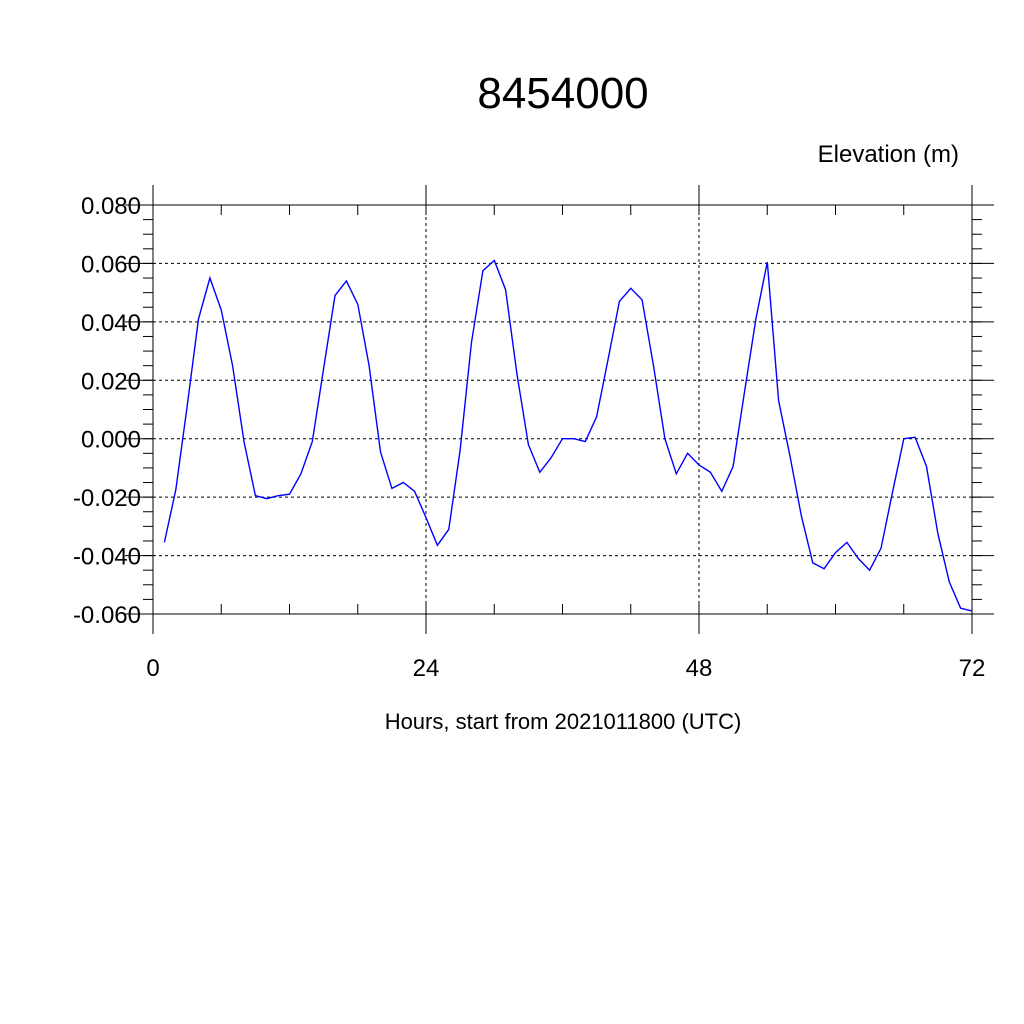 The height and width of the screenshot is (1024, 1024). Describe the element at coordinates (111, 323) in the screenshot. I see `y-tick-label: 0.040` at that location.